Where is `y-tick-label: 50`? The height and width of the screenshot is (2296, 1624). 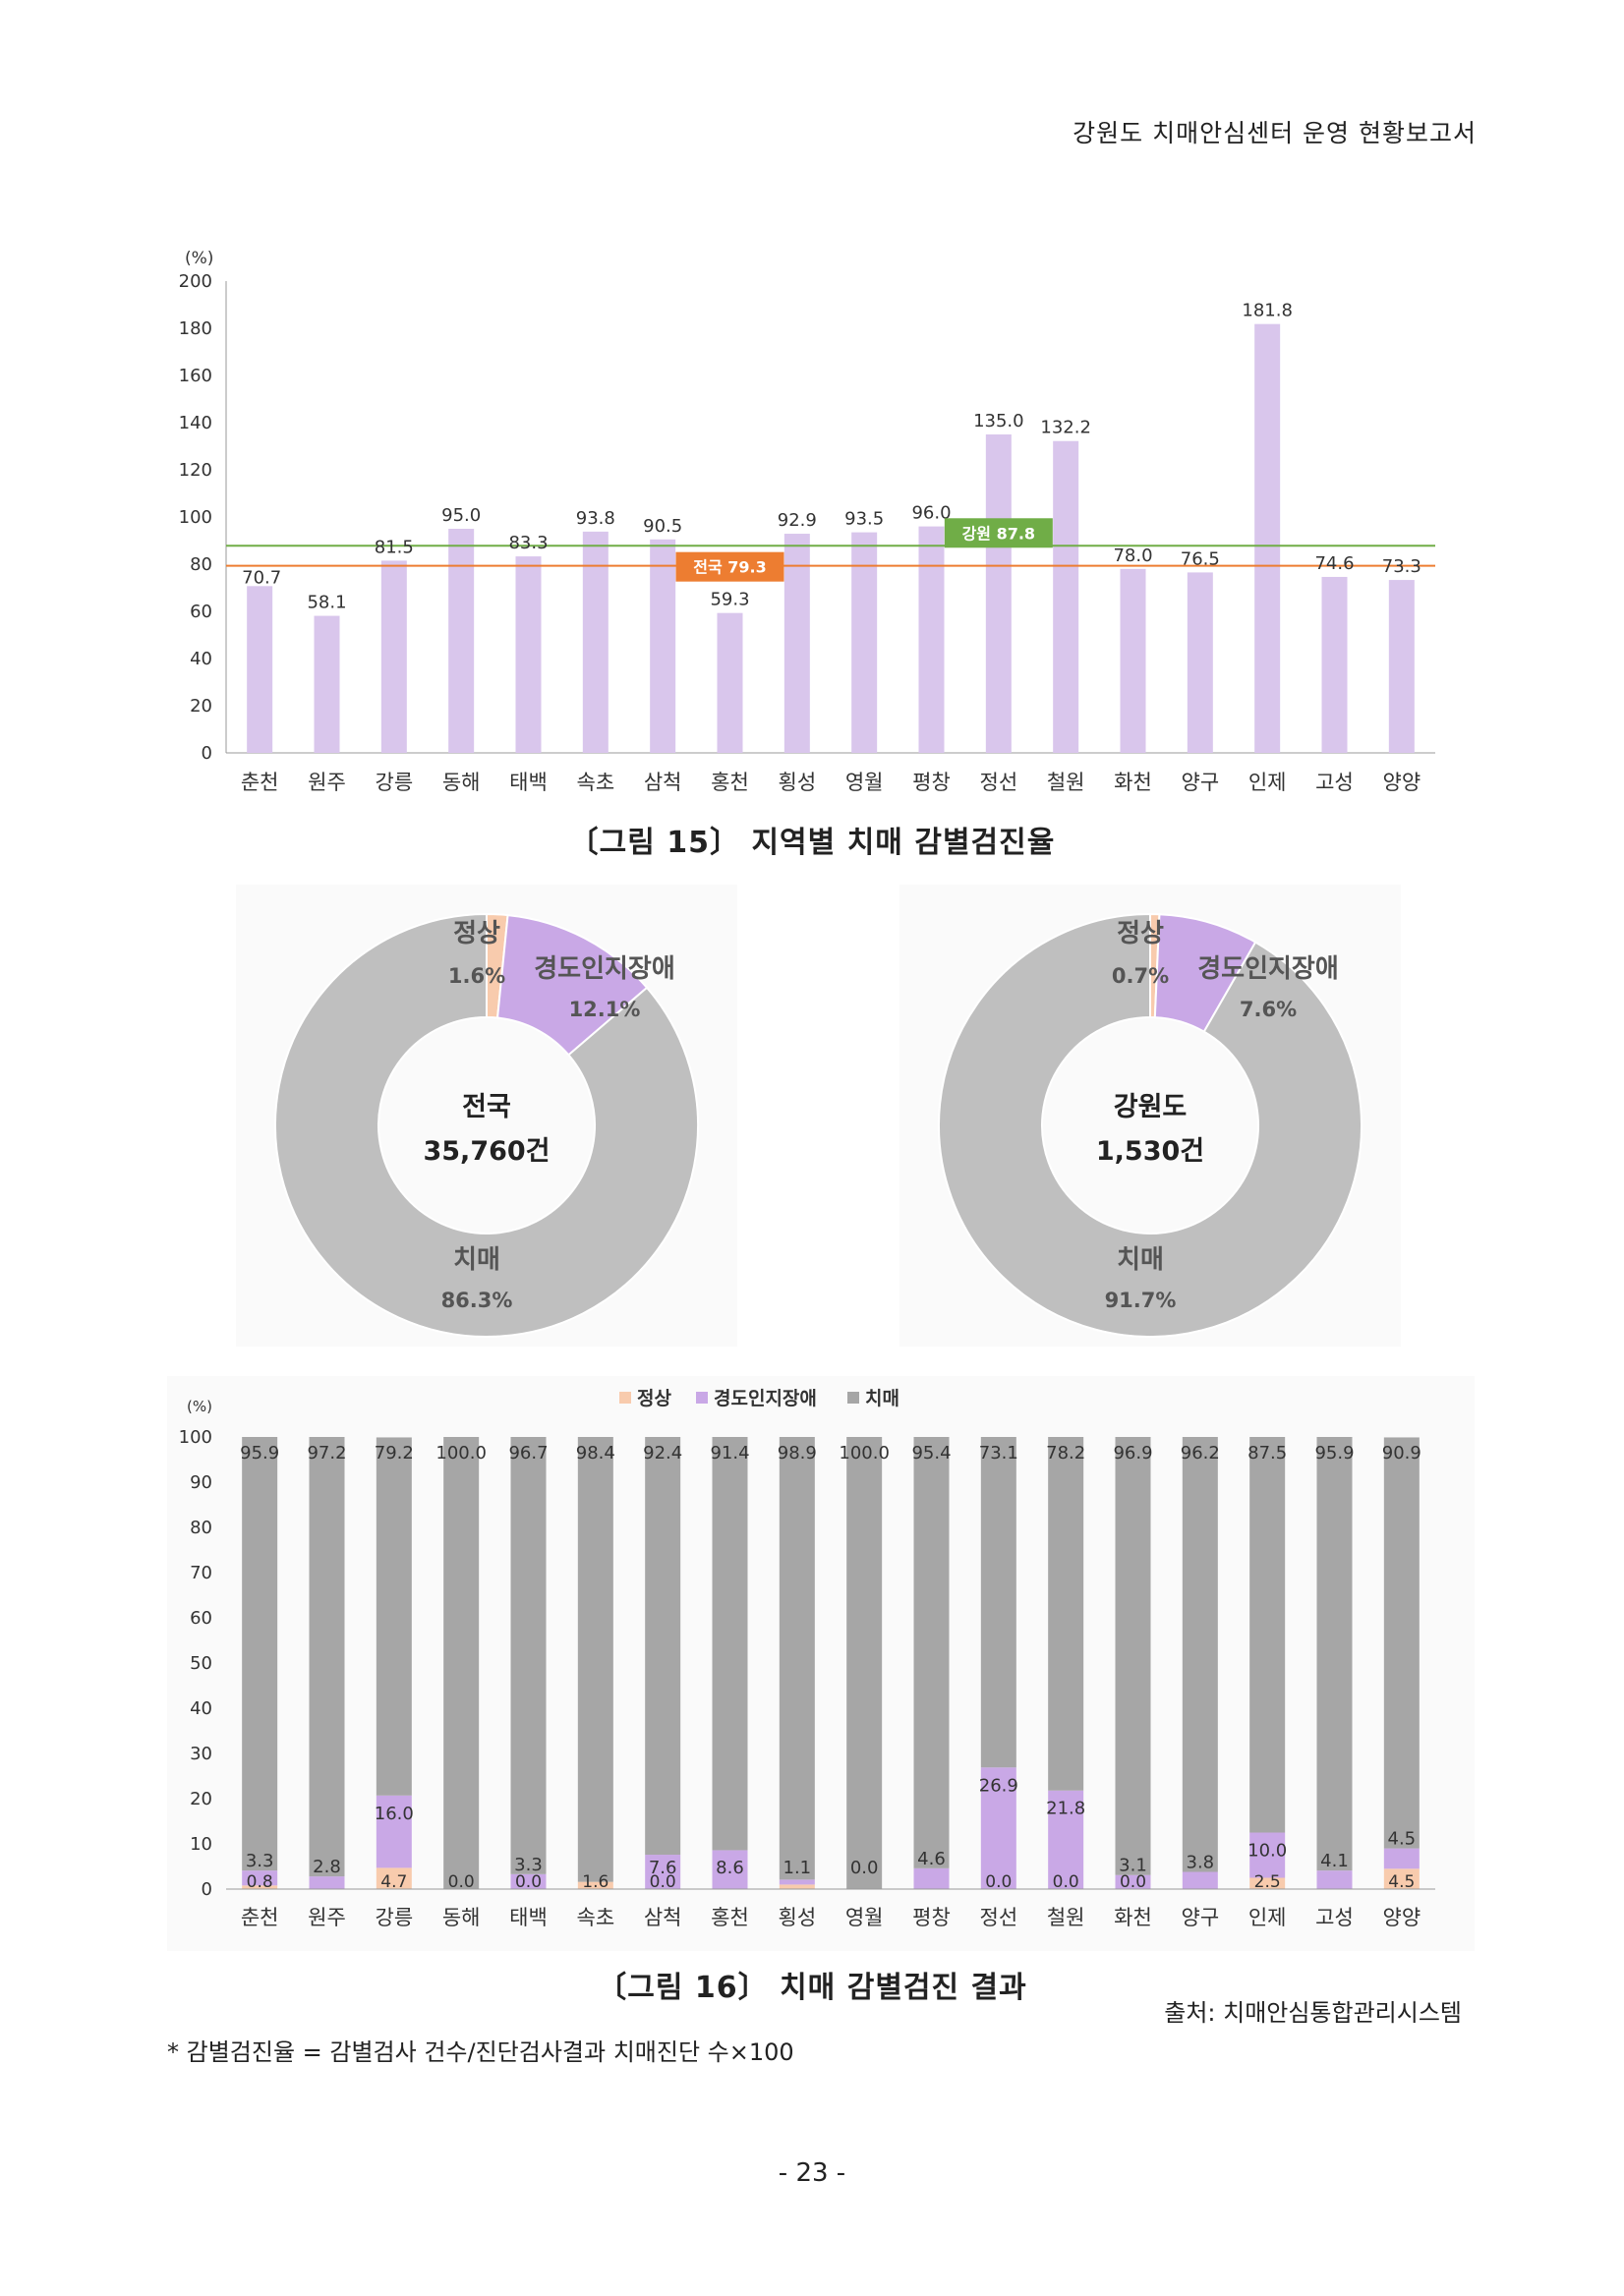
y-tick-label: 50 is located at coordinates (201, 1664).